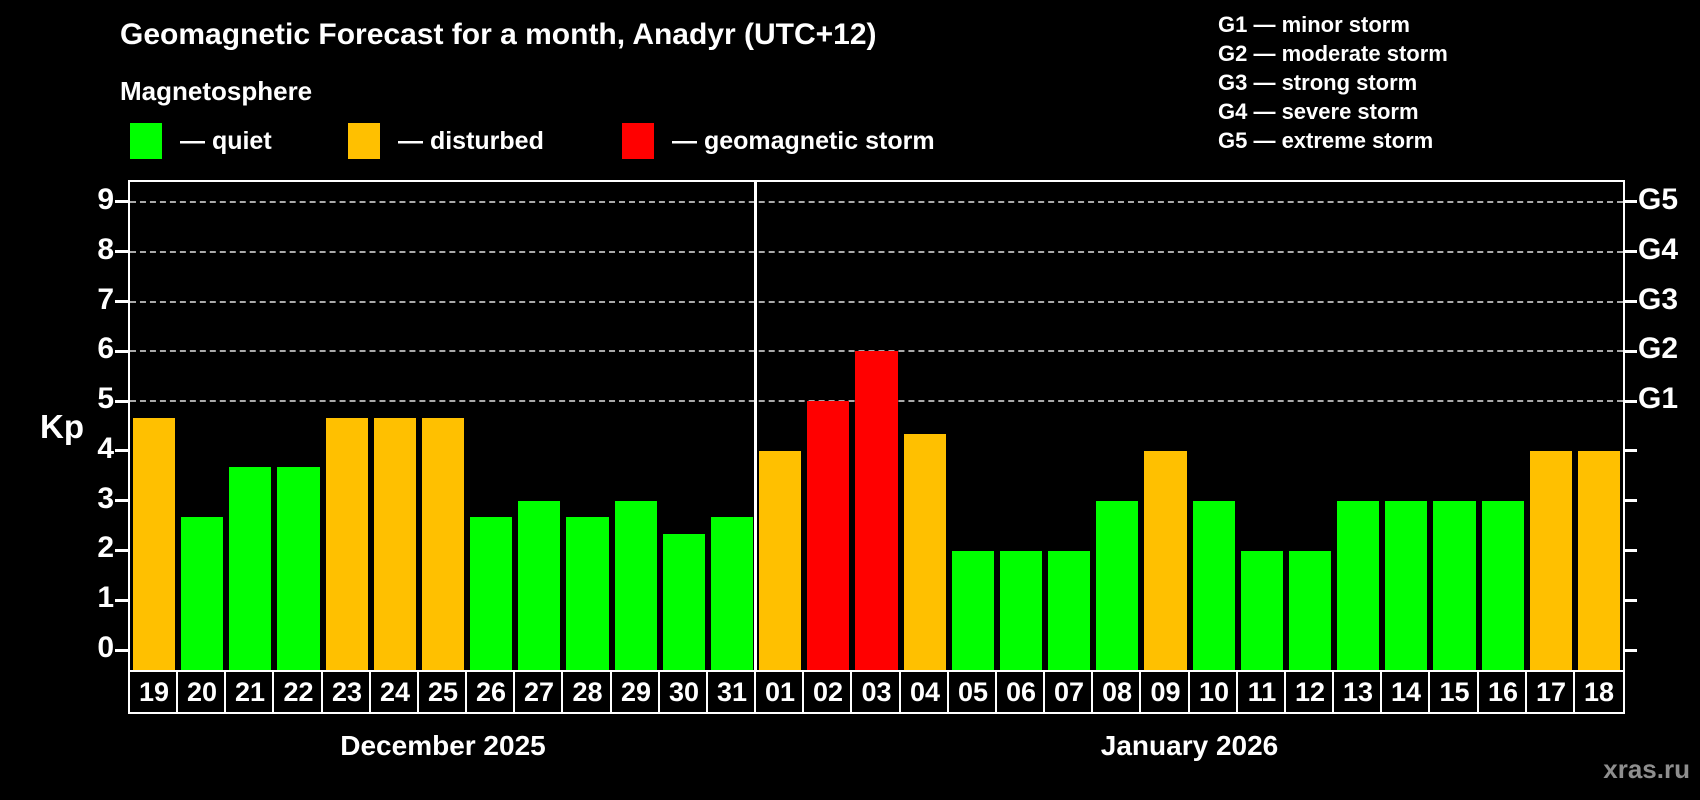 This screenshot has height=800, width=1700. Describe the element at coordinates (1658, 199) in the screenshot. I see `gtick-label-g5: G5` at that location.